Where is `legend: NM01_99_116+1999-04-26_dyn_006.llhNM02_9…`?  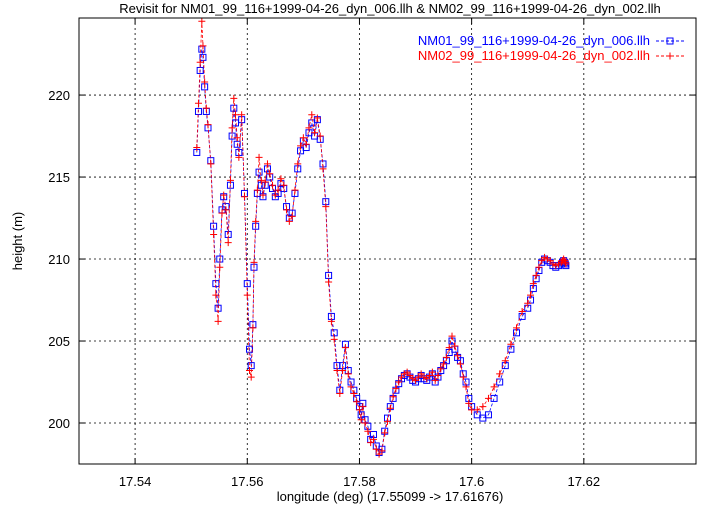 legend: NM01_99_116+1999-04-26_dyn_006.llhNM02_9… is located at coordinates (551, 48).